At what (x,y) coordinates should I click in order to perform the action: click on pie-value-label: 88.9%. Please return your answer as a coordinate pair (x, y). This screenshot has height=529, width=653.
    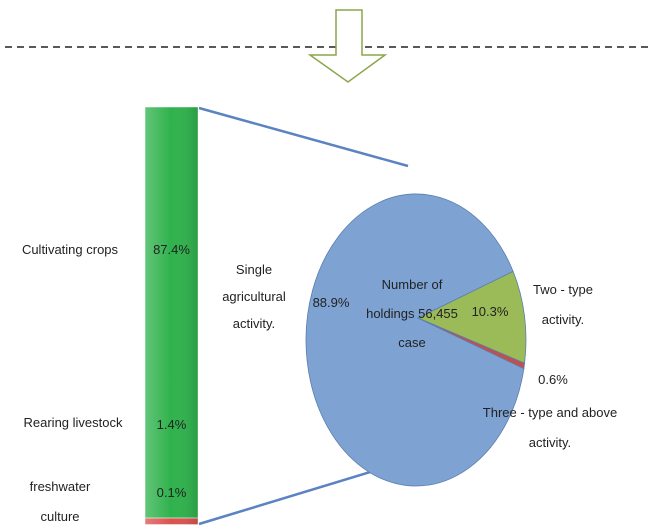
    Looking at the image, I should click on (331, 302).